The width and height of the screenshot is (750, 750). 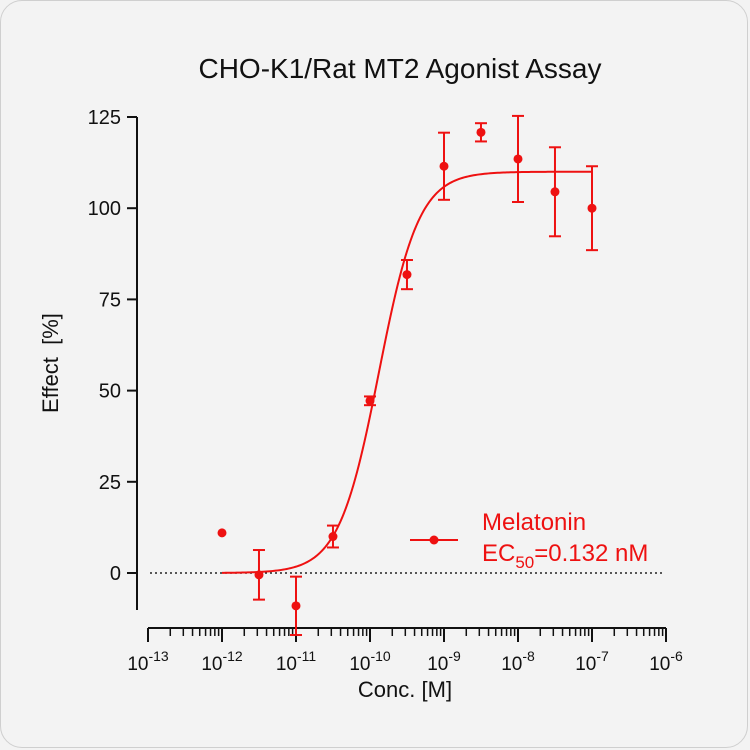 What do you see at coordinates (407, 635) in the screenshot?
I see `x-ticks` at bounding box center [407, 635].